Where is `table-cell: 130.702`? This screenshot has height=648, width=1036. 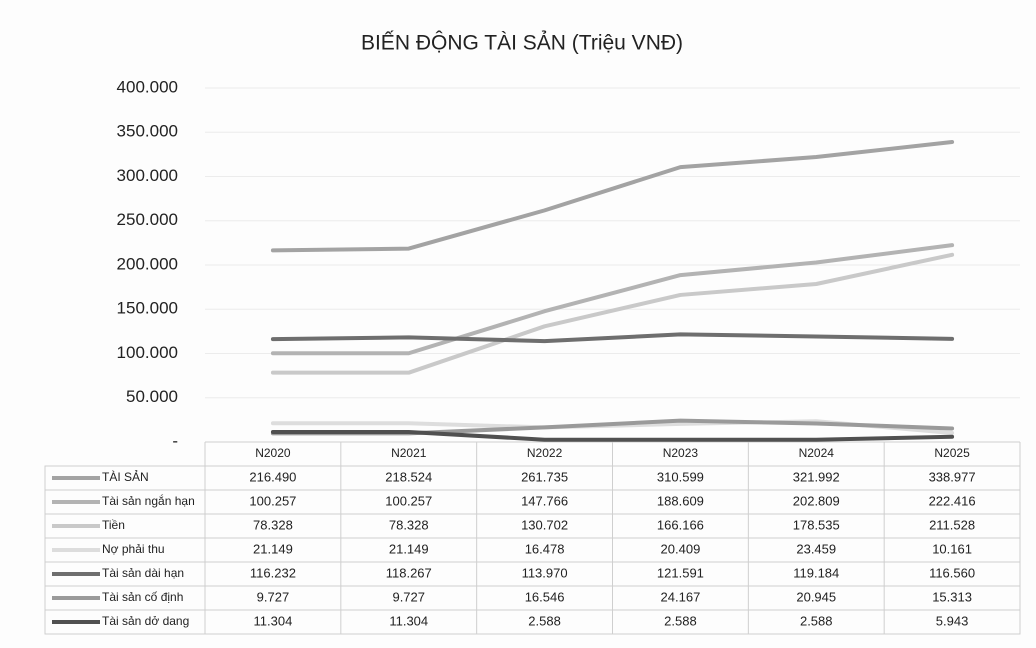
table-cell: 130.702 is located at coordinates (544, 524).